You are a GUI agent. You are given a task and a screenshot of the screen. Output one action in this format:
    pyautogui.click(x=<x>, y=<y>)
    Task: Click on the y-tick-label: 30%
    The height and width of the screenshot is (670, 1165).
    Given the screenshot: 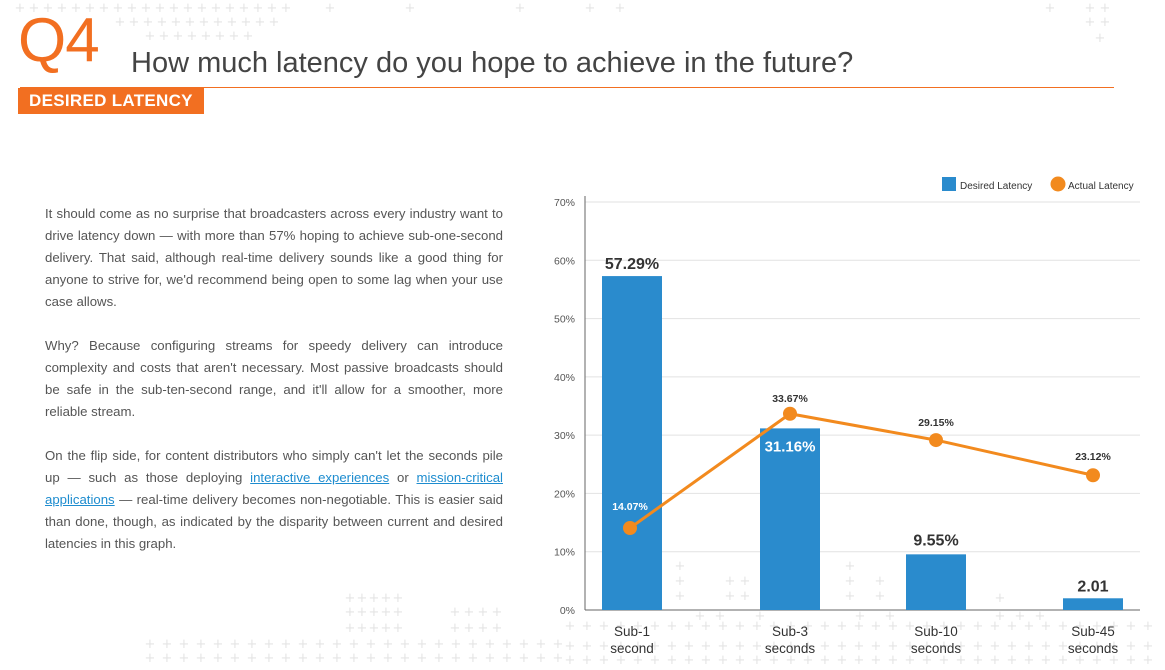 What is the action you would take?
    pyautogui.click(x=564, y=436)
    